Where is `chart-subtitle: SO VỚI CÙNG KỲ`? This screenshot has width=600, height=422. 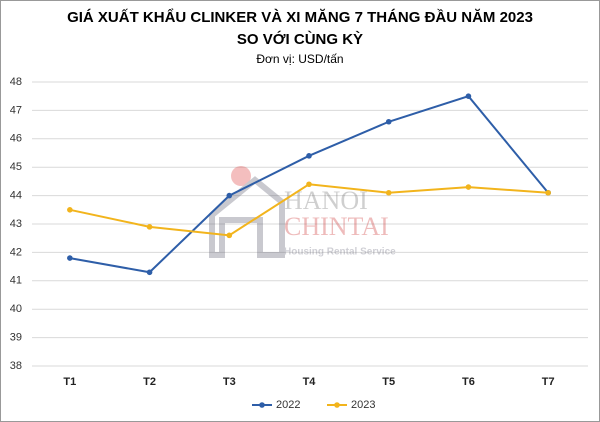 chart-subtitle: SO VỚI CÙNG KỲ is located at coordinates (300, 39).